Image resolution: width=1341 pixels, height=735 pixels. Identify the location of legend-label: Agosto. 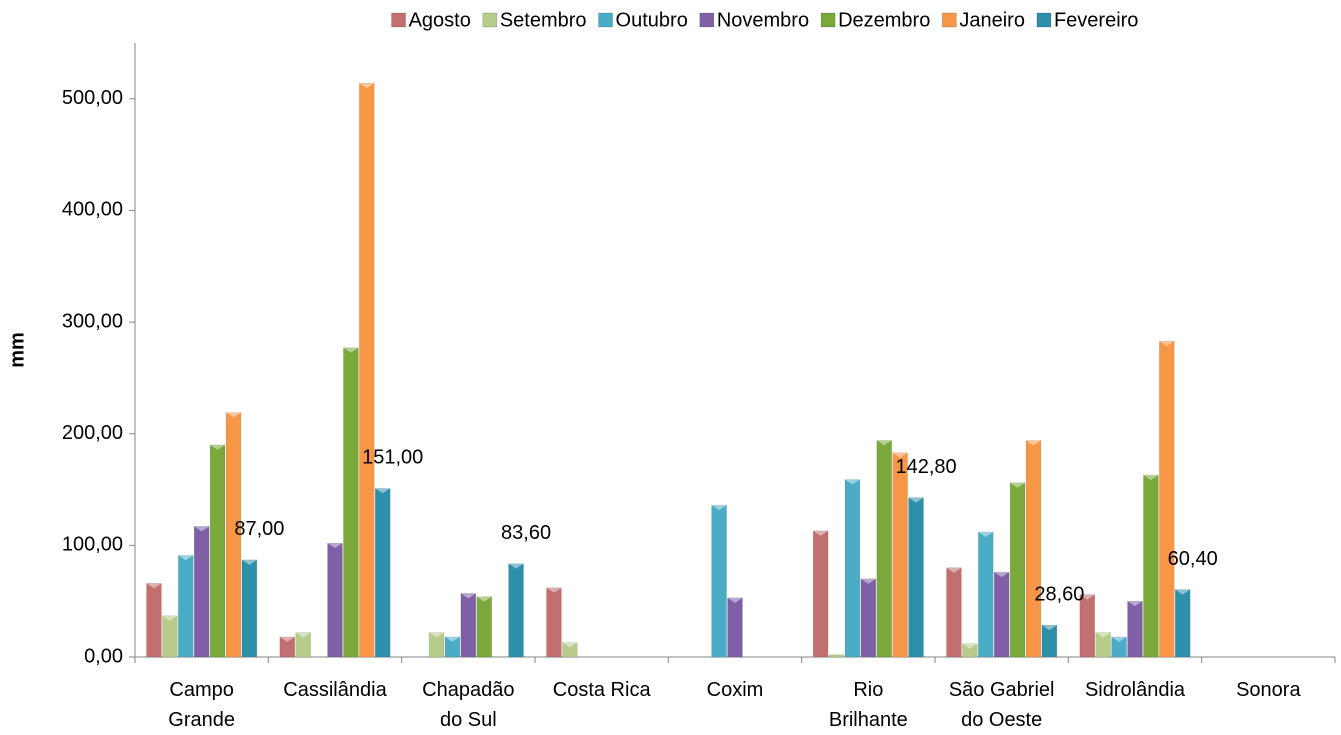
(440, 20).